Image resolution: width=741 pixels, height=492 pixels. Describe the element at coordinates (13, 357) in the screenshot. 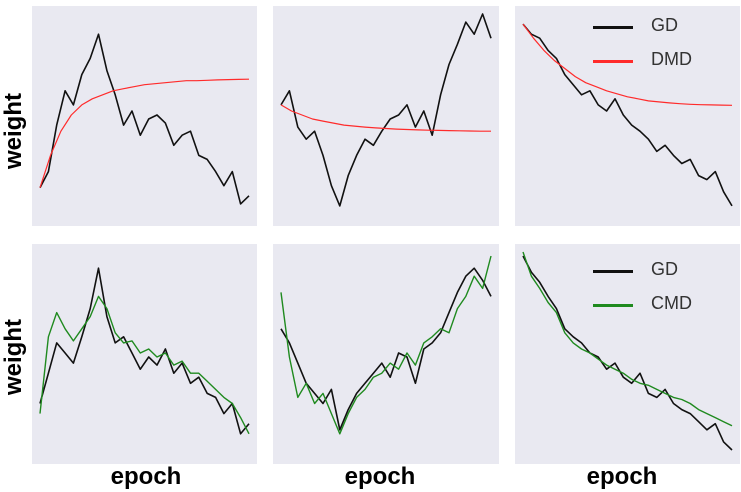

I see `y-axis-label-bottom: weight` at that location.